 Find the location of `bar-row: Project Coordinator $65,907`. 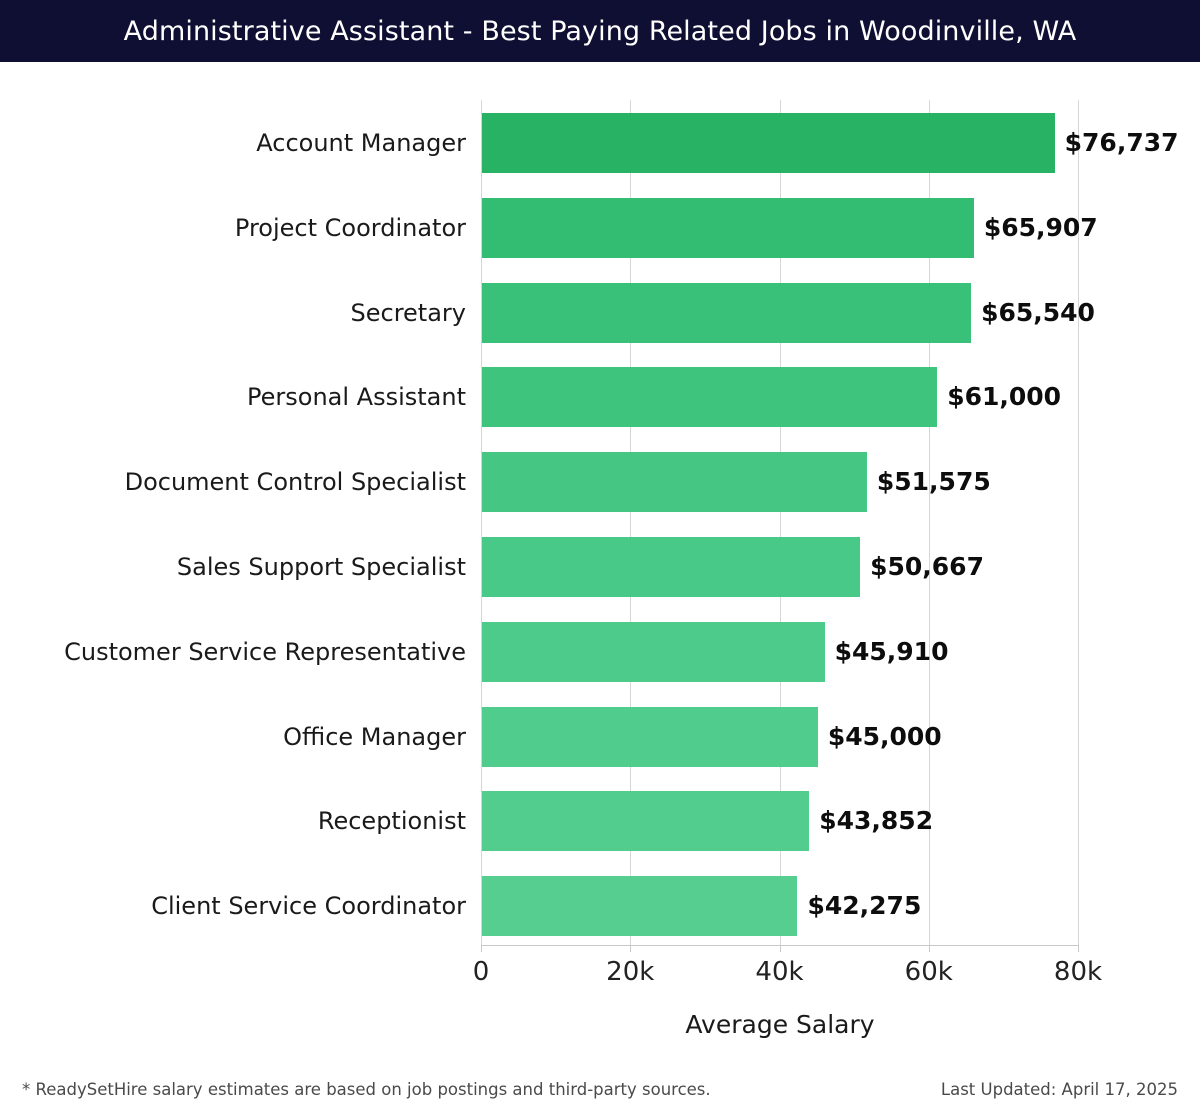

bar-row: Project Coordinator $65,907 is located at coordinates (600, 228).